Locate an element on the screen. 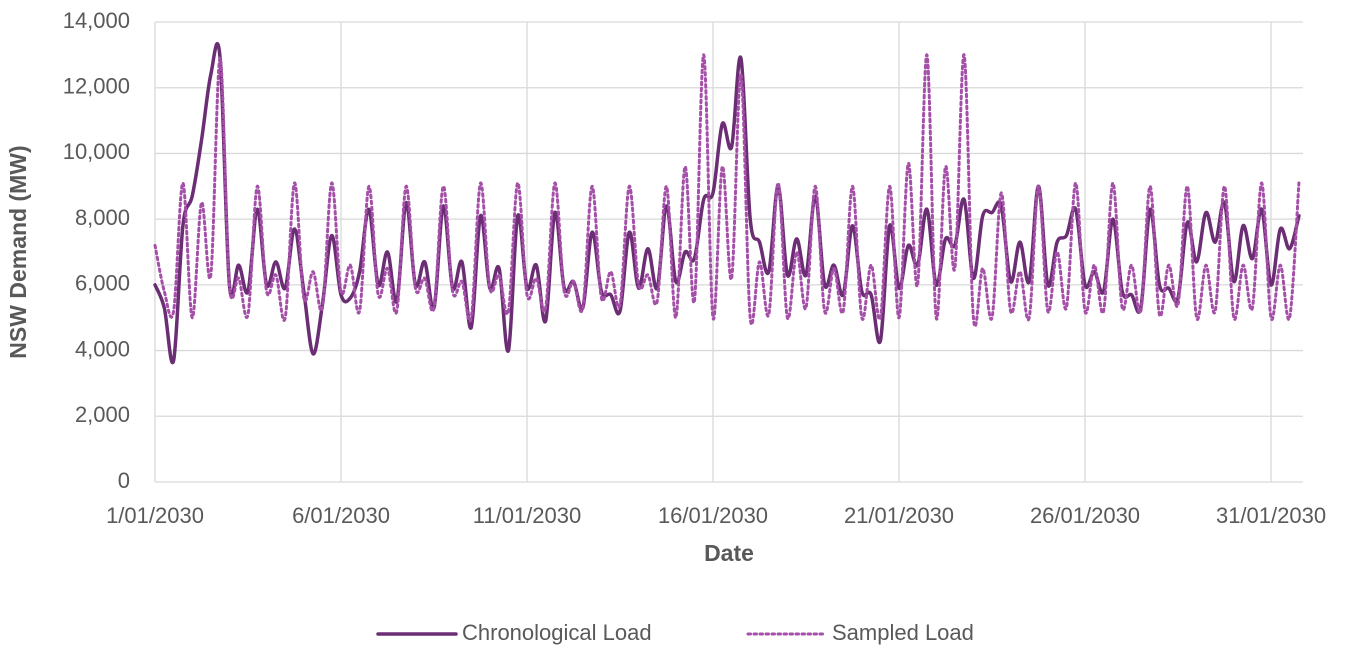 The height and width of the screenshot is (648, 1350). y-tick-label: 14,000 is located at coordinates (96, 20).